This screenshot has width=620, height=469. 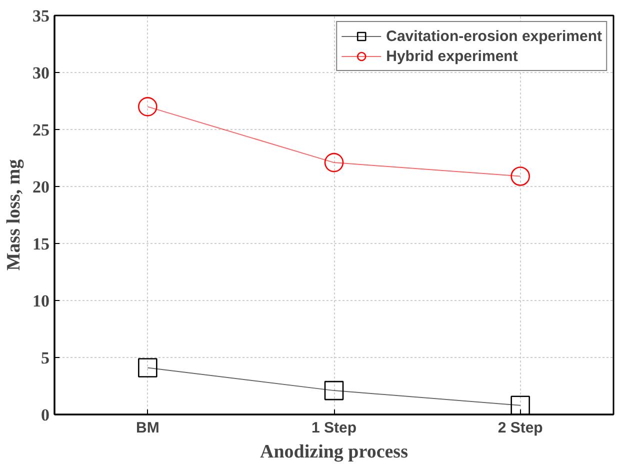 What do you see at coordinates (148, 428) in the screenshot?
I see `x-tick-label: BM` at bounding box center [148, 428].